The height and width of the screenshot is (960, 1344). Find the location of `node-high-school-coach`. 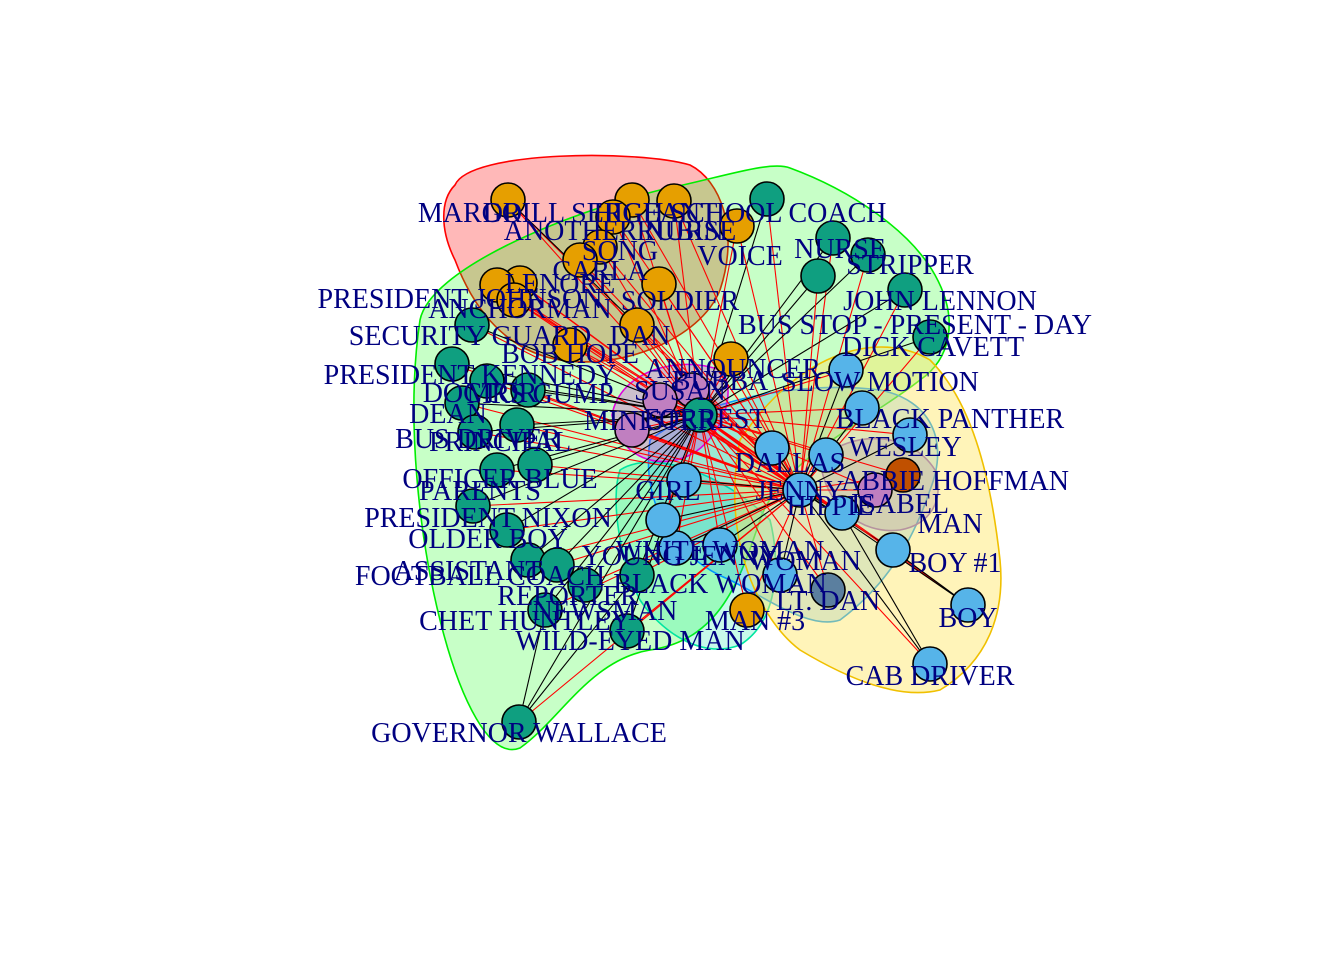

node-high-school-coach is located at coordinates (767, 199).